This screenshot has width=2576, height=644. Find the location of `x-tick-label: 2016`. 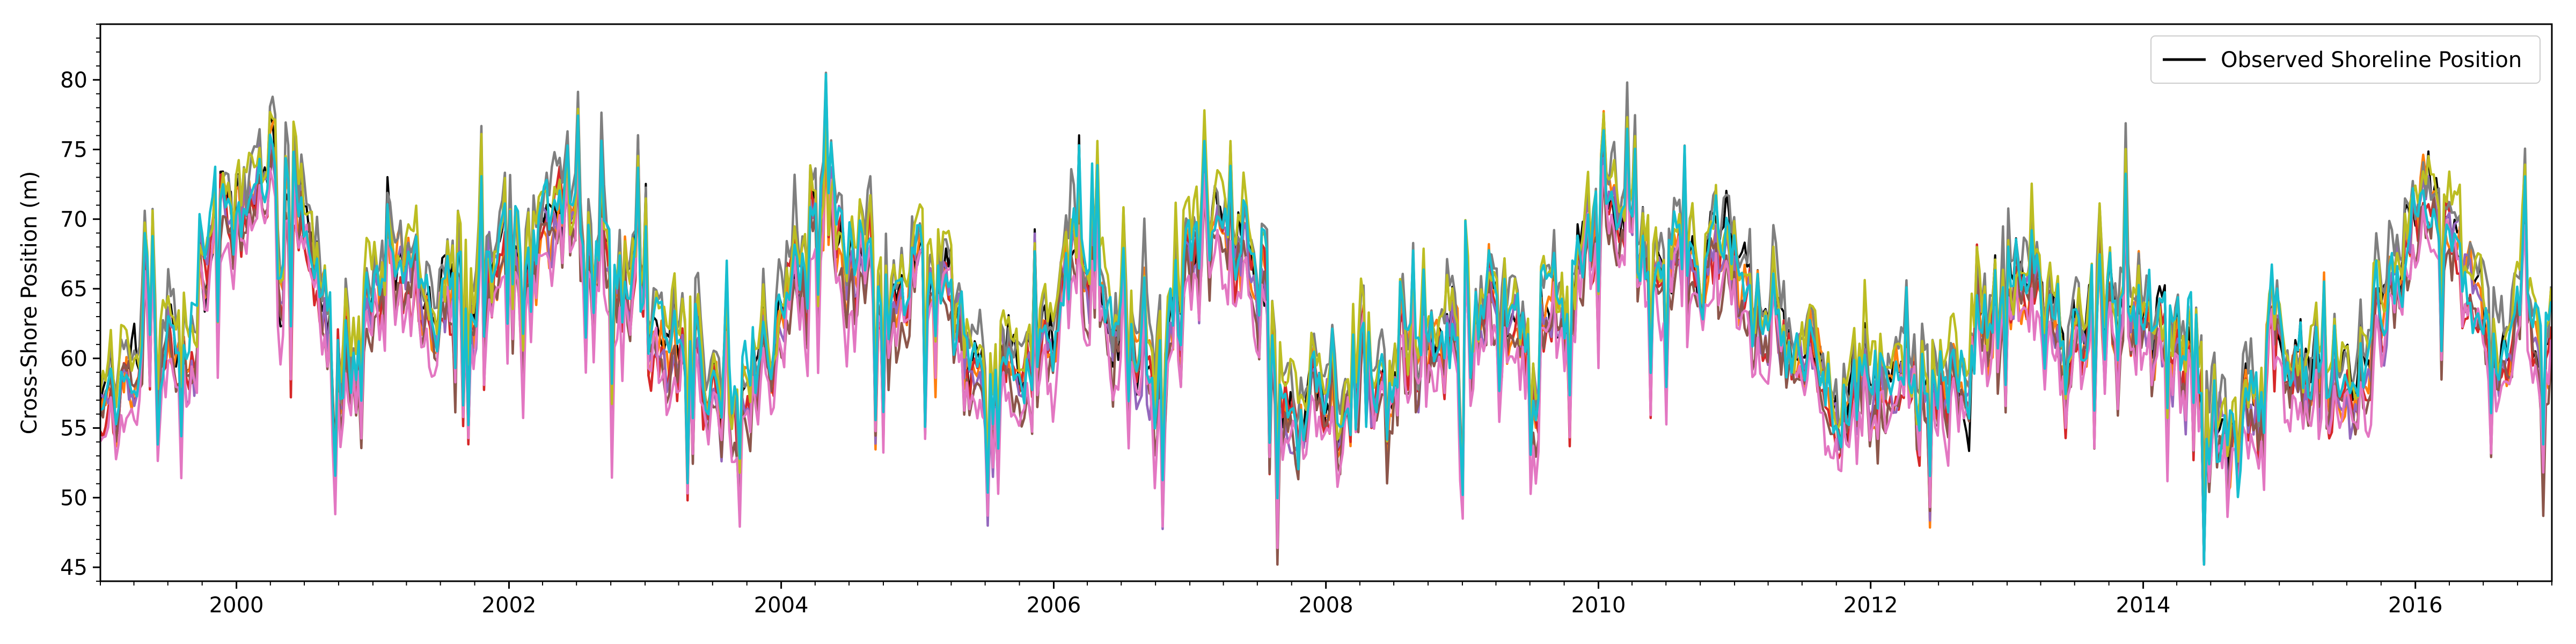

x-tick-label: 2016 is located at coordinates (2415, 605).